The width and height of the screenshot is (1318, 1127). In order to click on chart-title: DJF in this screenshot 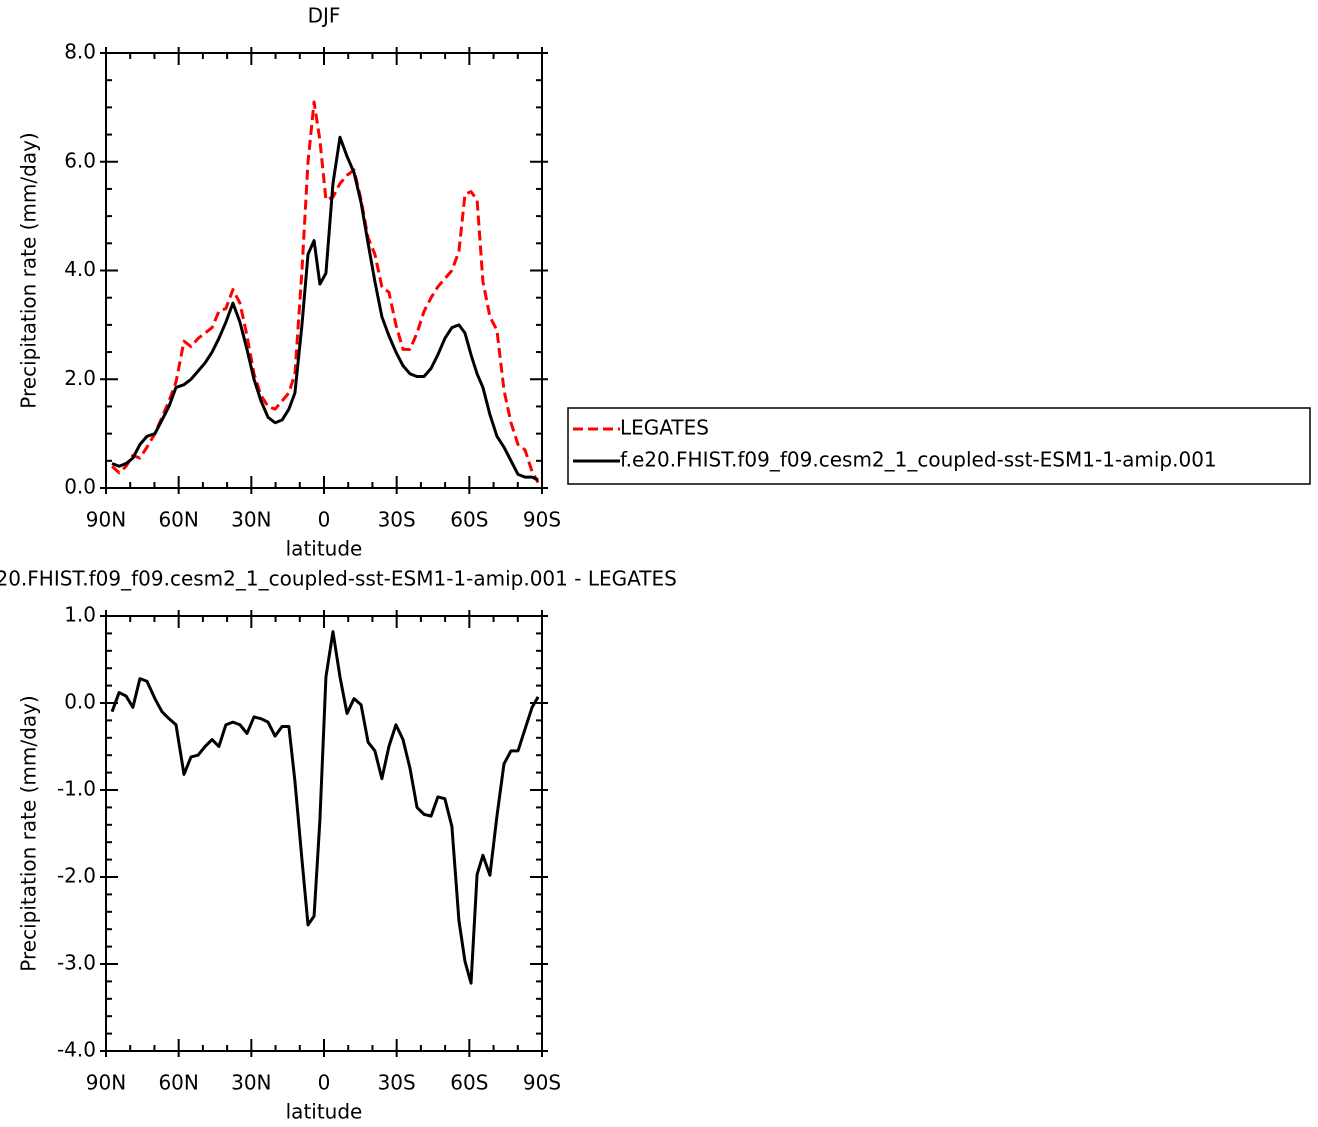, I will do `click(324, 16)`.